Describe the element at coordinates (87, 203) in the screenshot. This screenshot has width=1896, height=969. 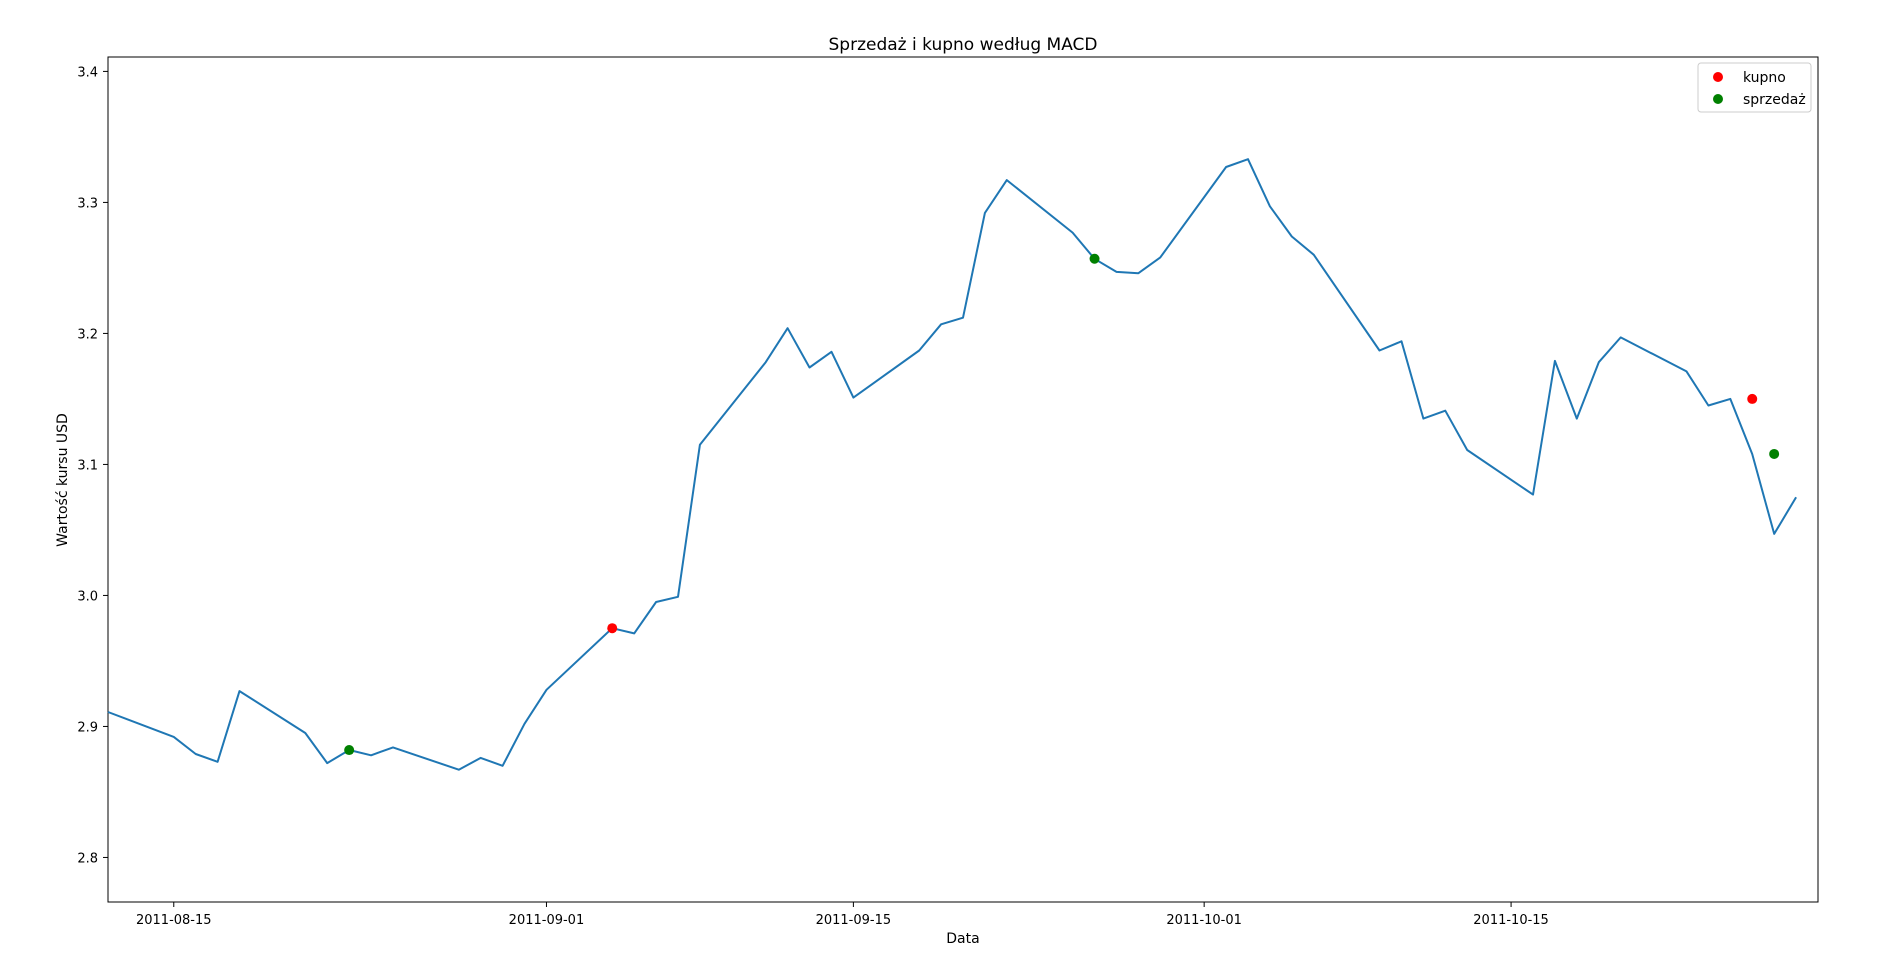
I see `y-tick-label: 3.3` at that location.